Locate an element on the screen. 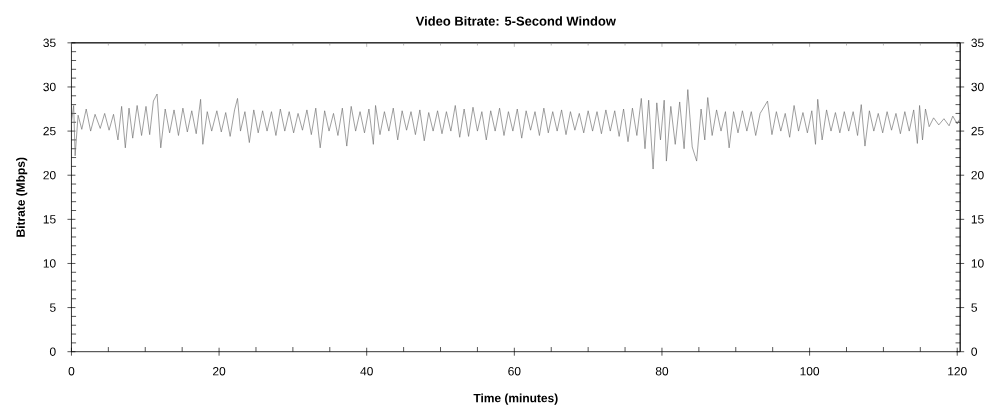  x-tick-label: 80 is located at coordinates (662, 371).